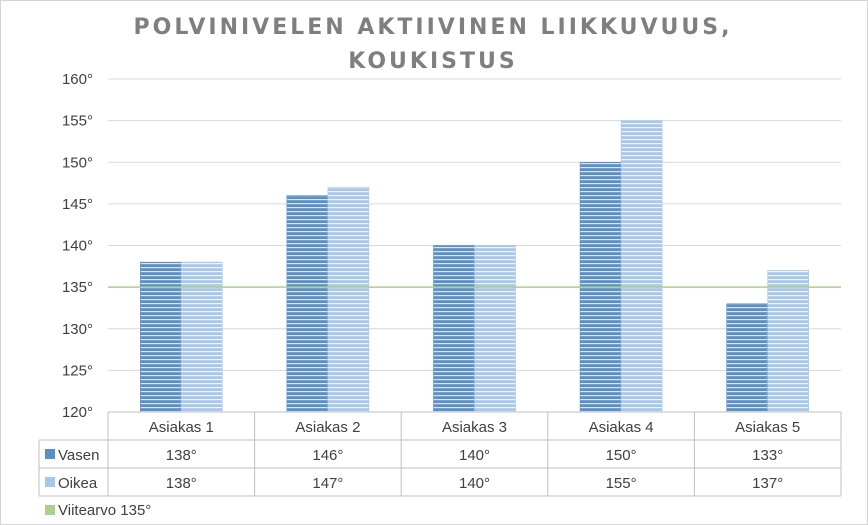  What do you see at coordinates (767, 427) in the screenshot?
I see `category-label: Asiakas 5` at bounding box center [767, 427].